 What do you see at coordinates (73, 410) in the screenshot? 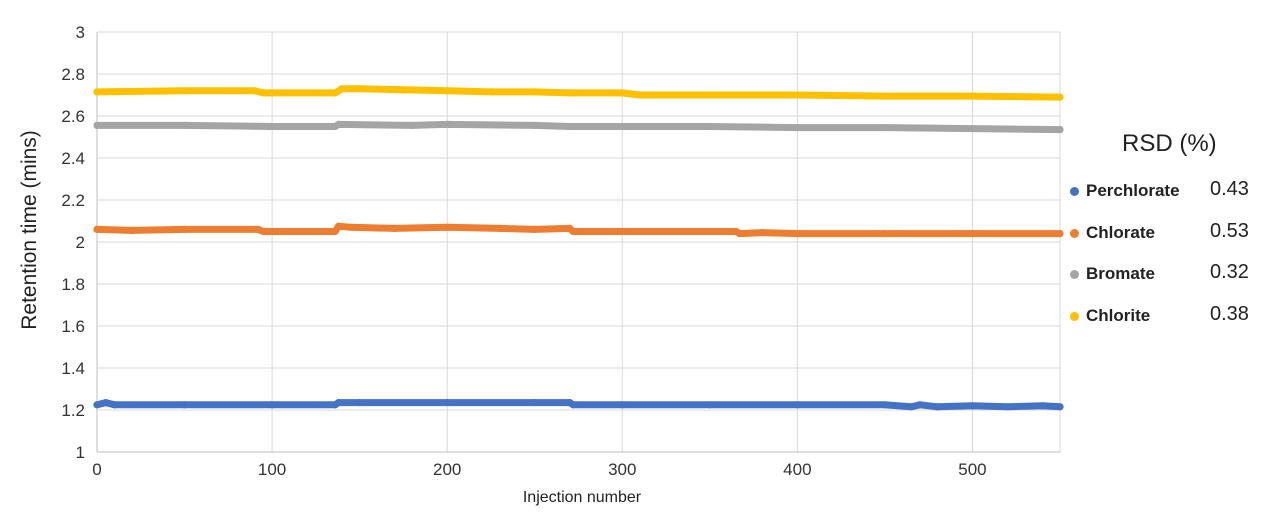
I see `y-tick-label: 1.2` at bounding box center [73, 410].